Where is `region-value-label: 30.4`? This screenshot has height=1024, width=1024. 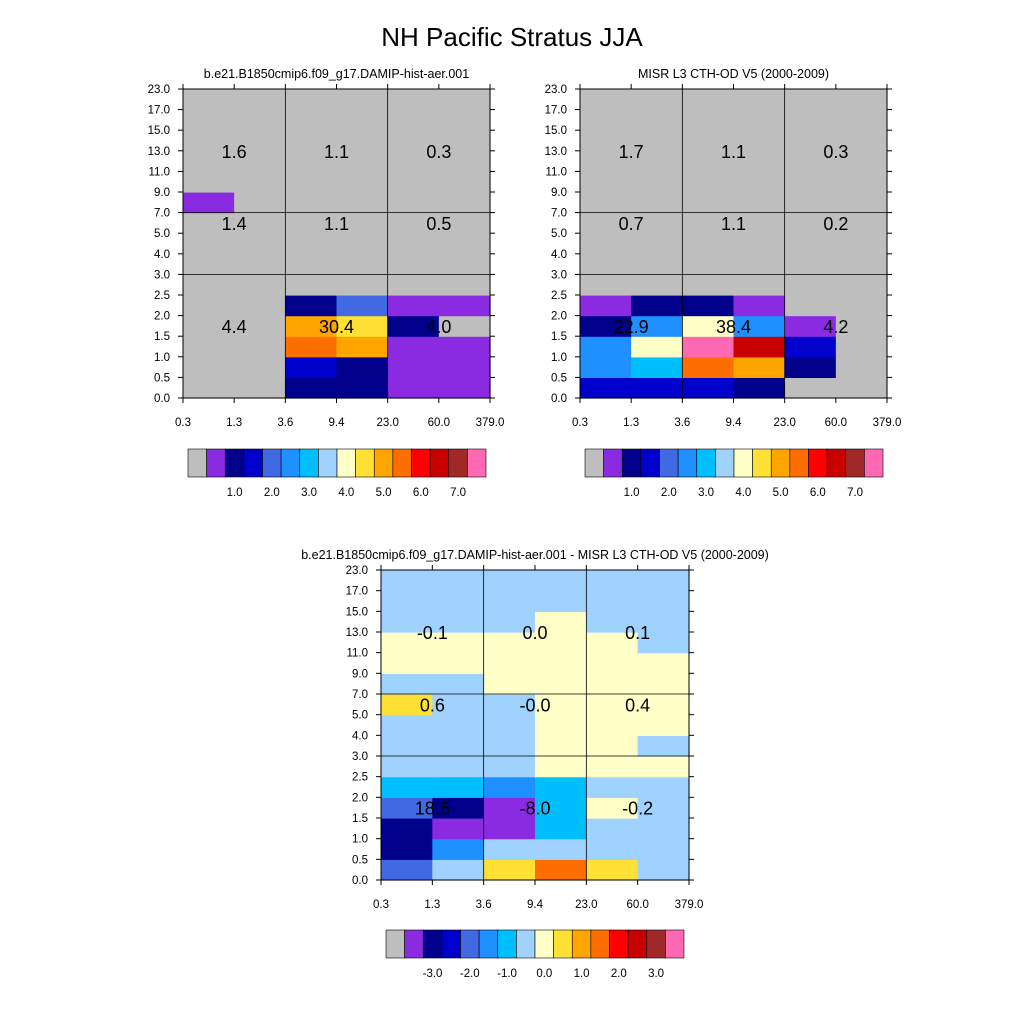
region-value-label: 30.4 is located at coordinates (336, 327).